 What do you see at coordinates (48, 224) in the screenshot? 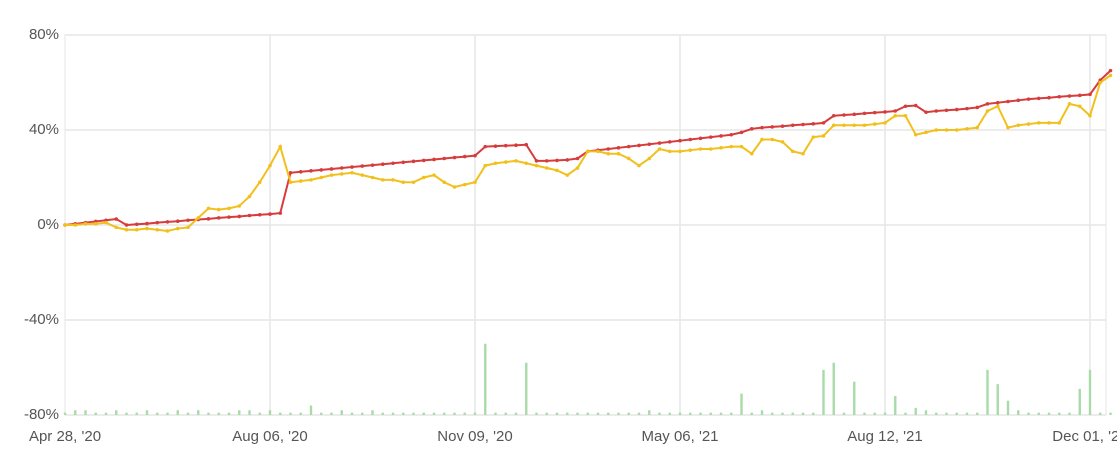
I see `y-tick-label: 0%` at bounding box center [48, 224].